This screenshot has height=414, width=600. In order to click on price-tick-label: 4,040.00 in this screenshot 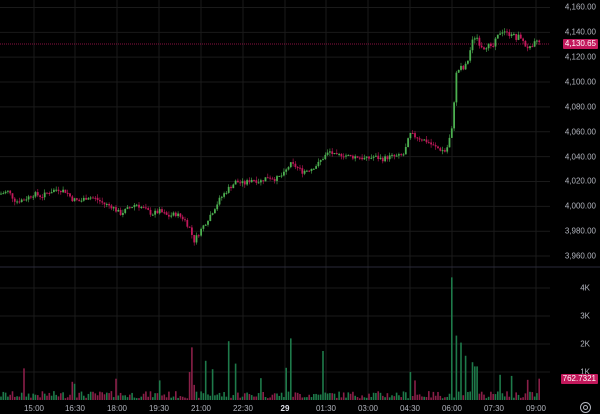, I will do `click(580, 157)`.